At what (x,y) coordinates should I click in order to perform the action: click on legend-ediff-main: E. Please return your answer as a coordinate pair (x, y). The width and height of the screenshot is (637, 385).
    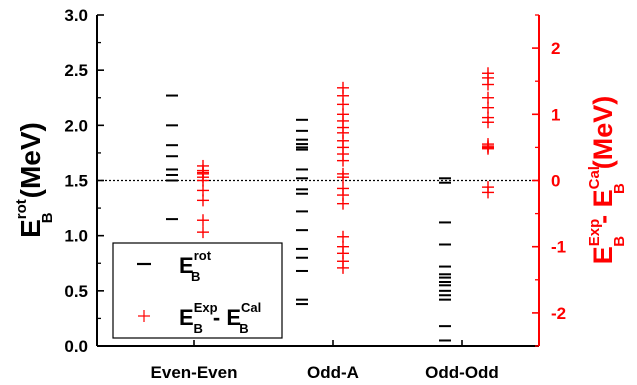
    Looking at the image, I should click on (186, 317).